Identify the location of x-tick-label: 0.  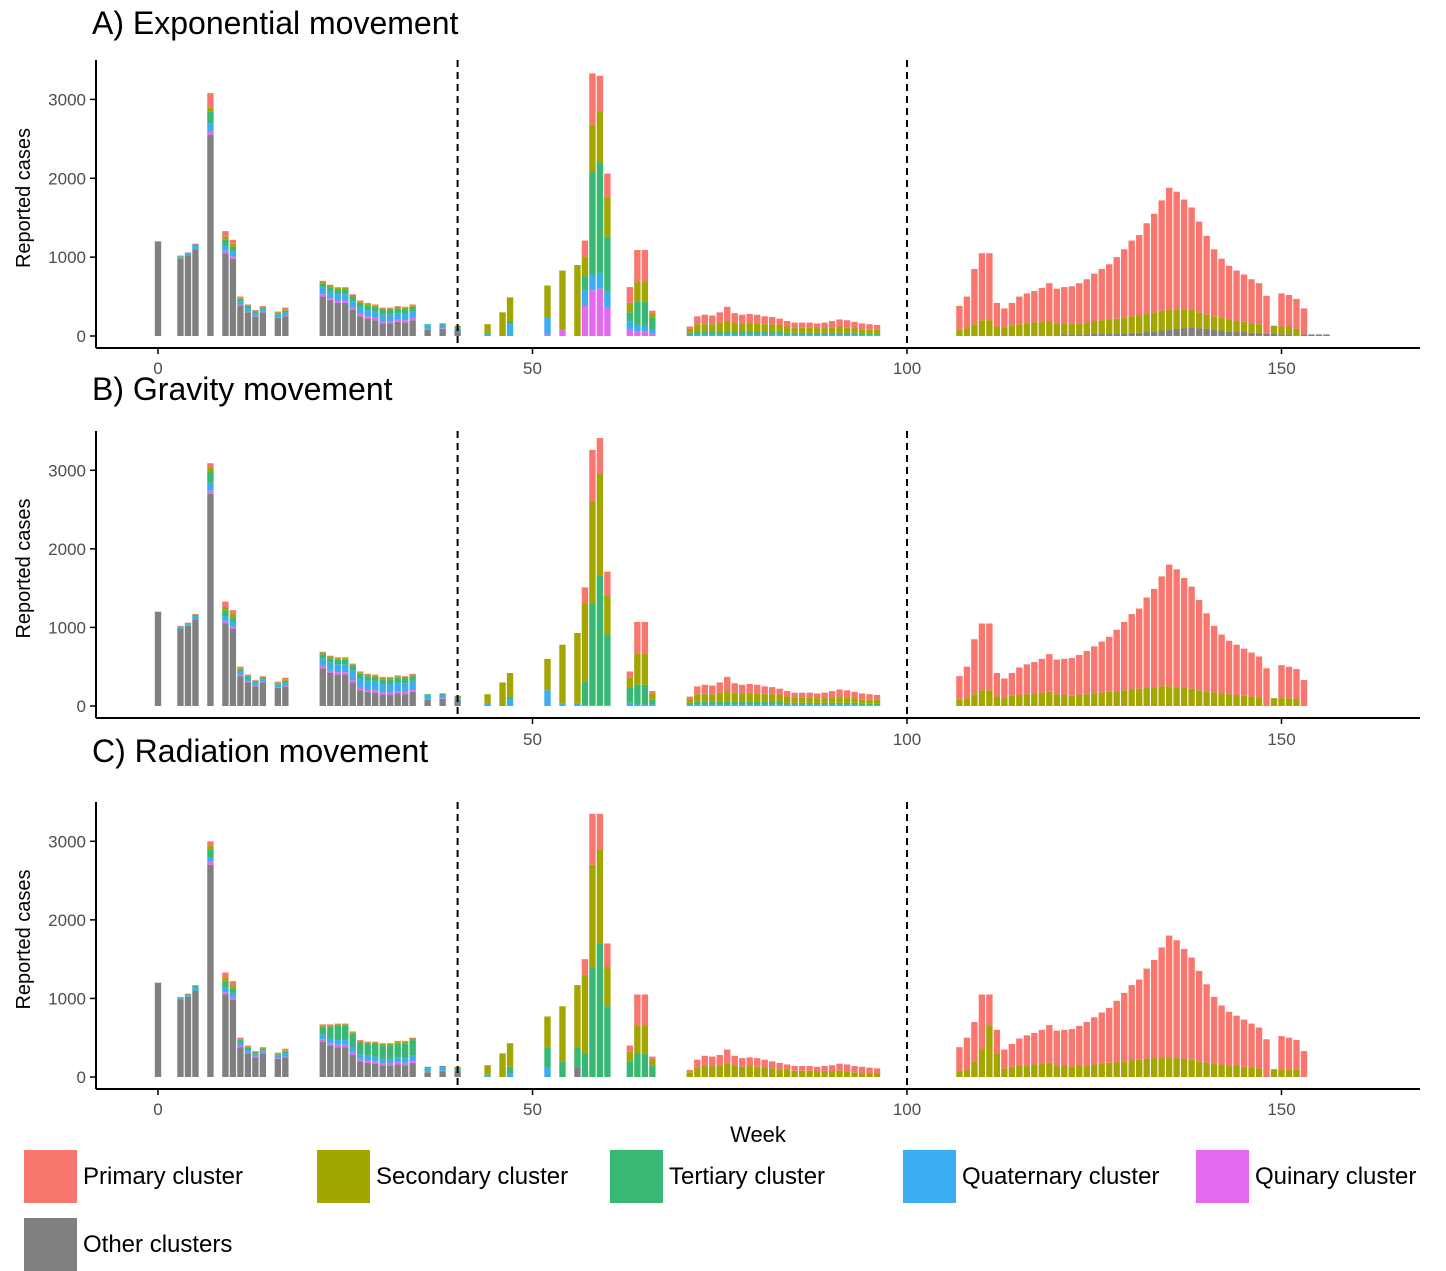
(157, 368).